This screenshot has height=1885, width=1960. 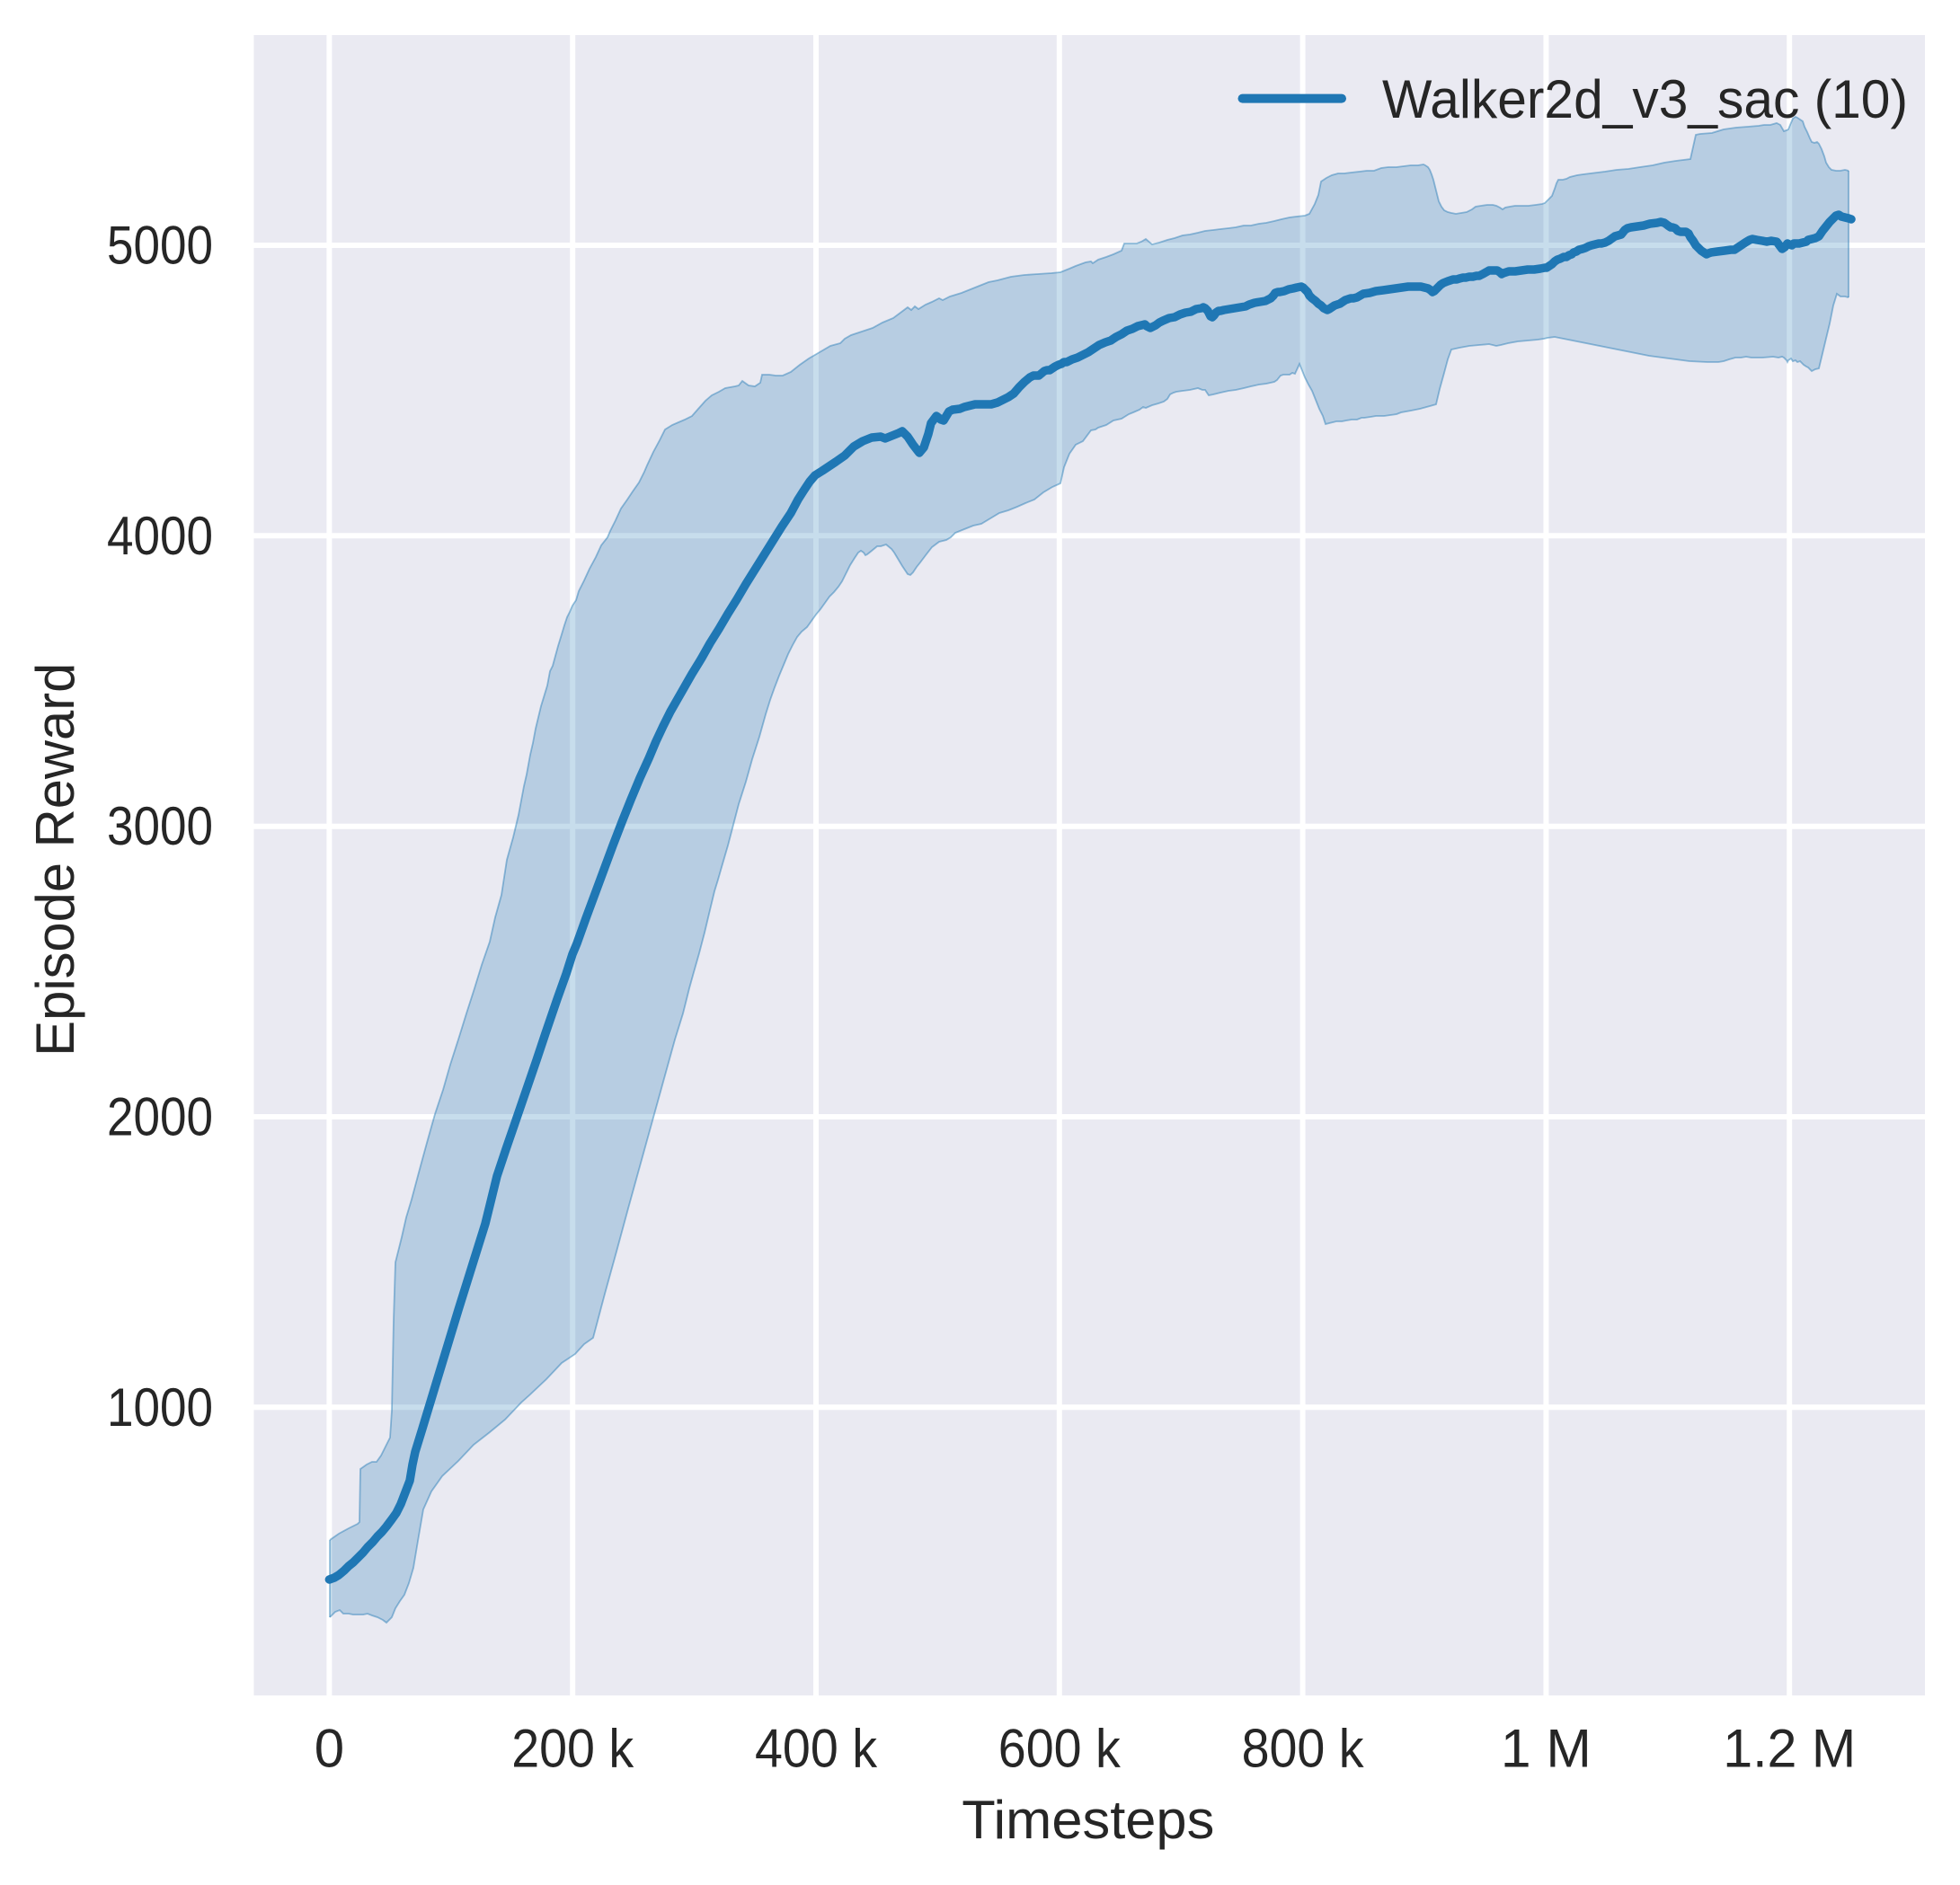 I want to click on svg-text: 4000, so click(x=160, y=536).